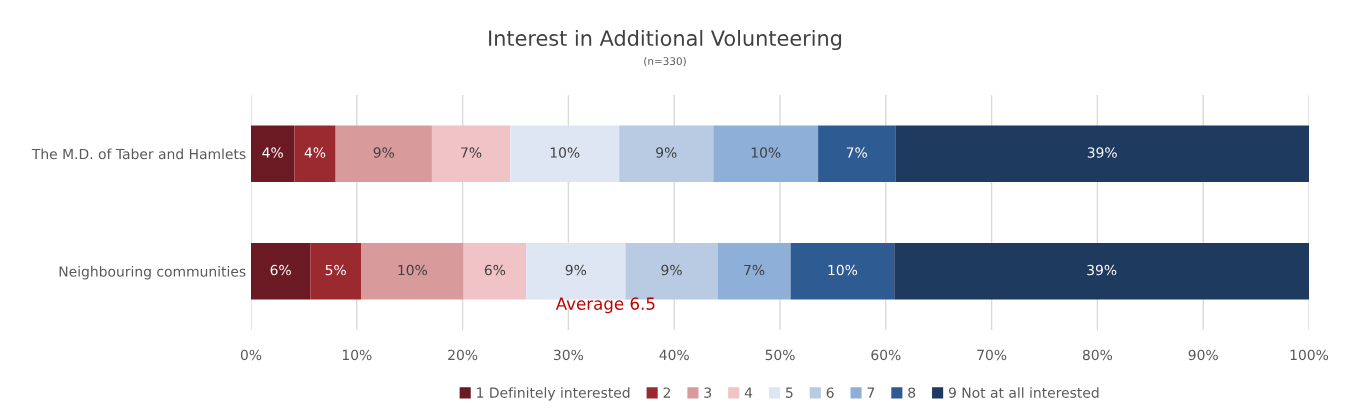  Describe the element at coordinates (138, 154) in the screenshot. I see `y-tick-label: The M.D. of Taber and Hamlets` at that location.